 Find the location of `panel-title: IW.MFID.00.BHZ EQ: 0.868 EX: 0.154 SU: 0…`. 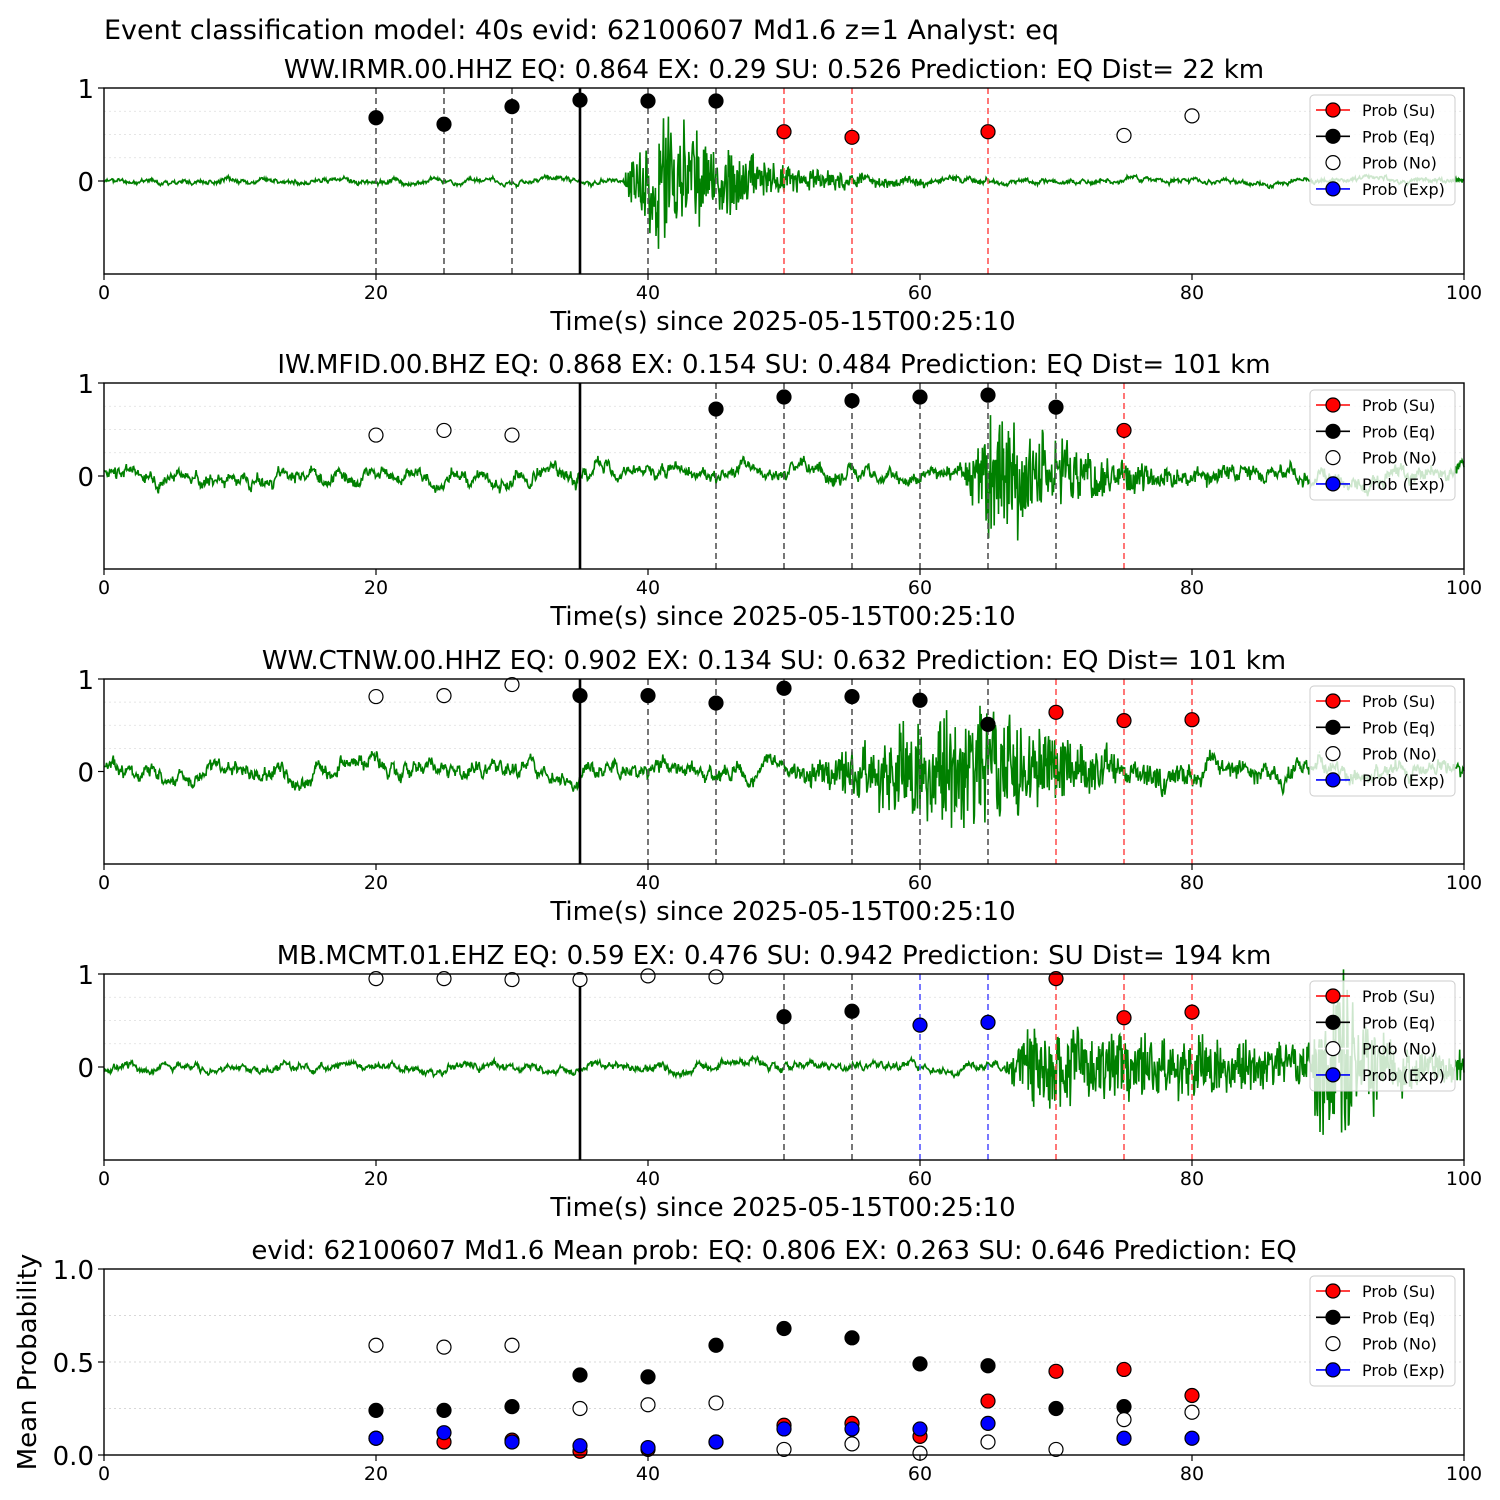

panel-title: IW.MFID.00.BHZ EQ: 0.868 EX: 0.154 SU: 0… is located at coordinates (773, 365).